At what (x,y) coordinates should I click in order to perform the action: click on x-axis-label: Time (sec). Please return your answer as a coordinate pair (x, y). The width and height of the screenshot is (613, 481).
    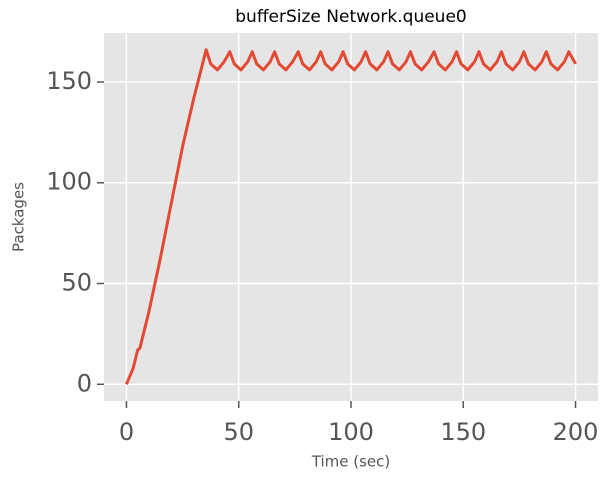
    Looking at the image, I should click on (350, 462).